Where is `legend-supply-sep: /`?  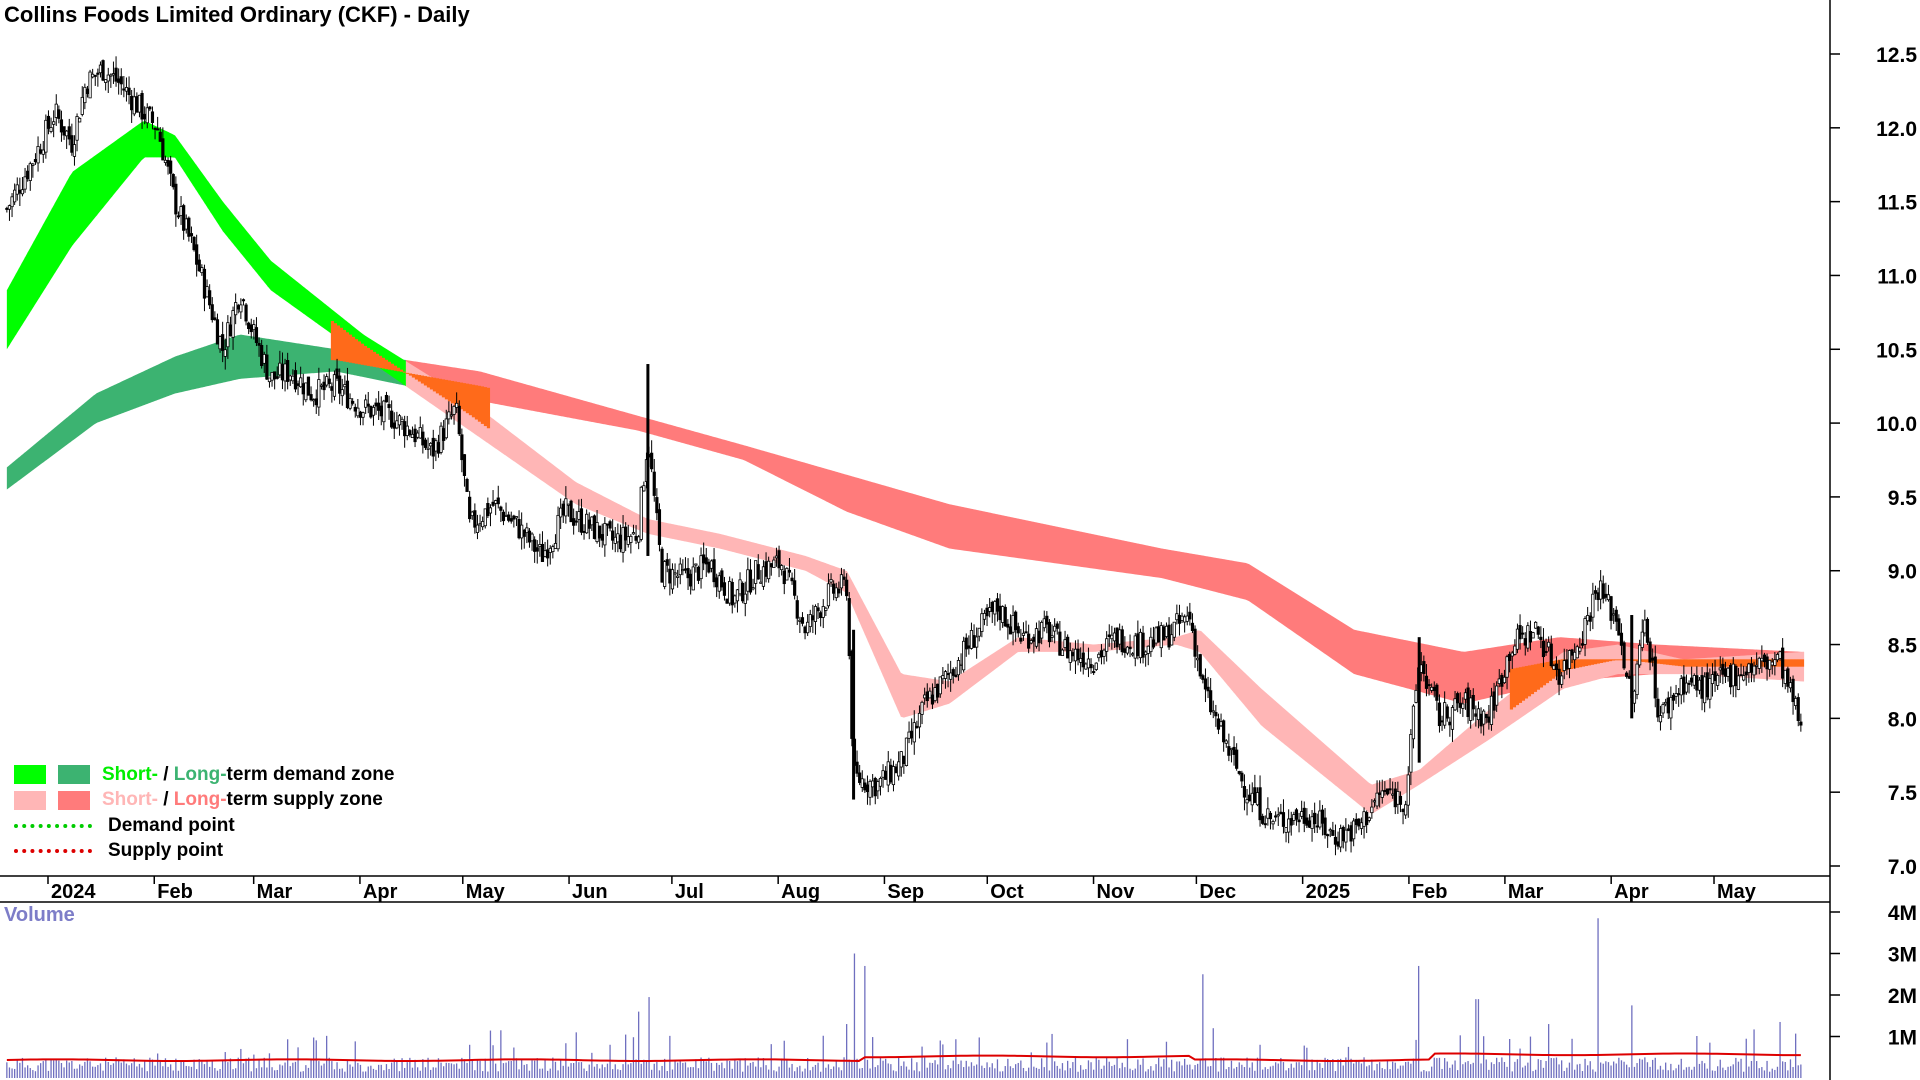
legend-supply-sep: / is located at coordinates (165, 800).